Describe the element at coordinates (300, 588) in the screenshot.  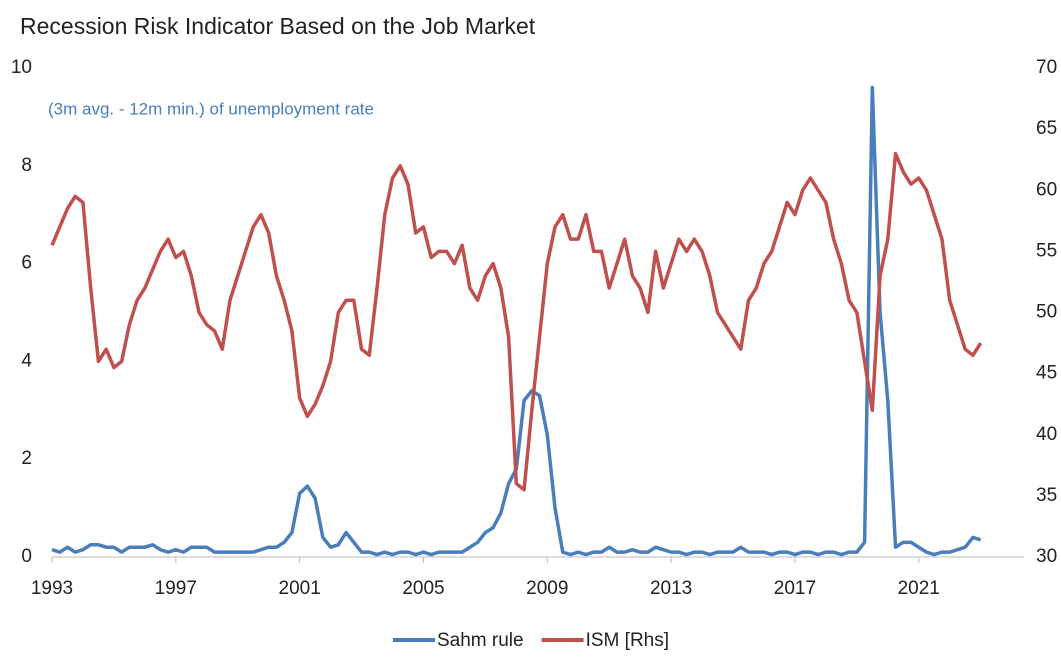
I see `x-tick-label: 2001` at that location.